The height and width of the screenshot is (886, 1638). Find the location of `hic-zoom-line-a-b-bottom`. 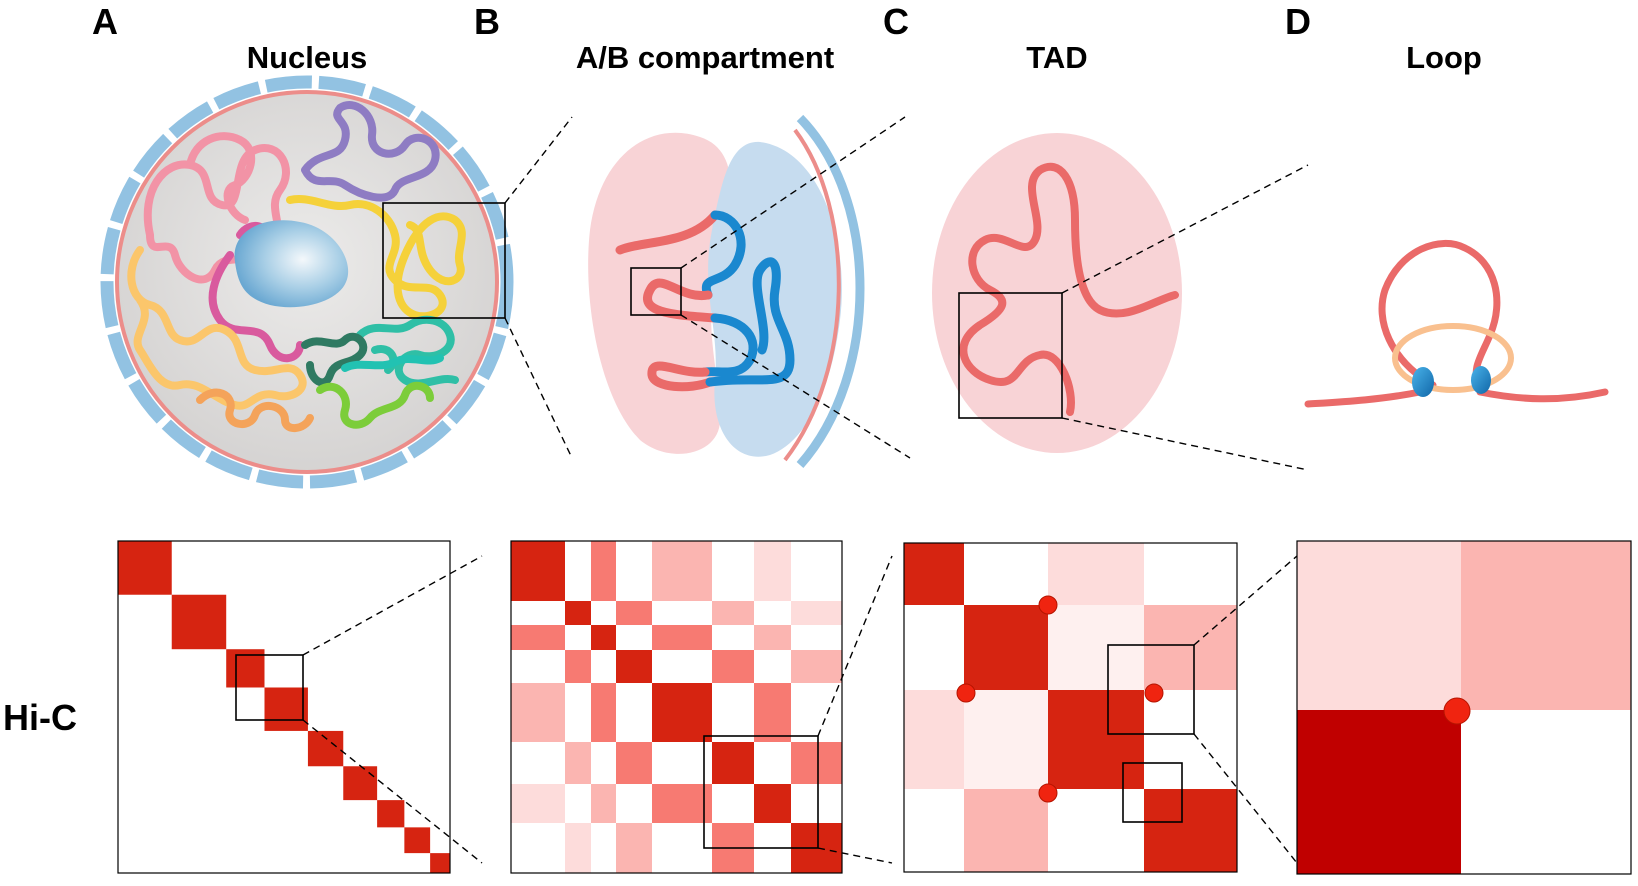

hic-zoom-line-a-b-bottom is located at coordinates (392, 791).